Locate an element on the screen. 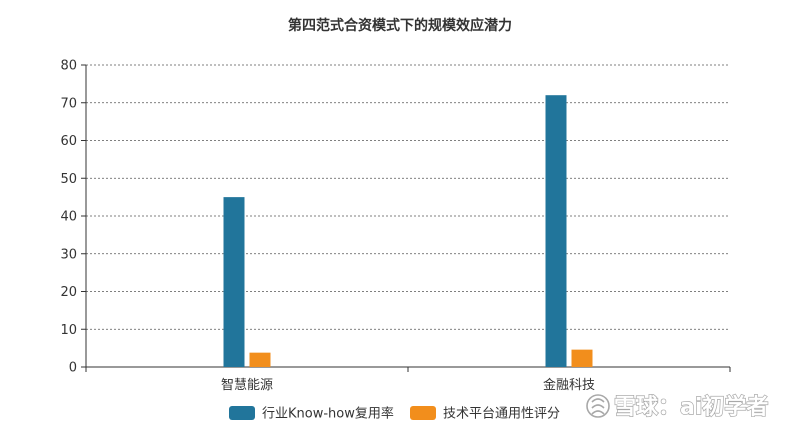 This screenshot has height=432, width=800. watermark: 雪球：ai初学者 is located at coordinates (677, 407).